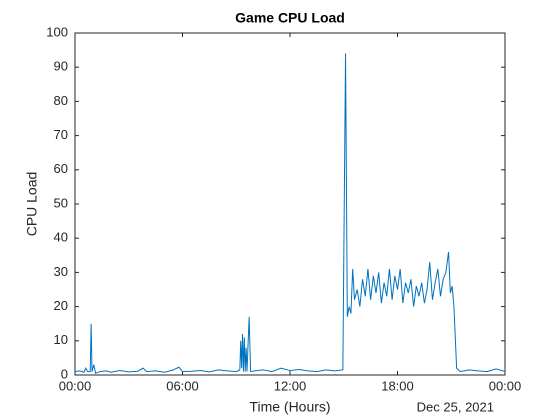 The image size is (560, 420). What do you see at coordinates (289, 407) in the screenshot?
I see `x-axis-label: Time (Hours)` at bounding box center [289, 407].